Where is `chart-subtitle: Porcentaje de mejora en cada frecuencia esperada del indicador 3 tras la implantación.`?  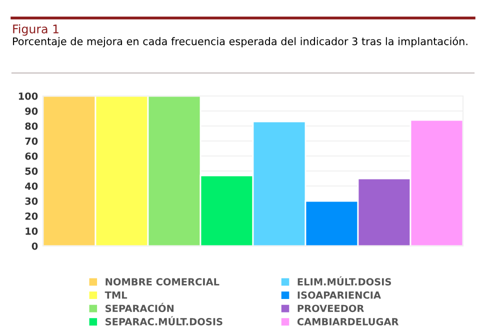 chart-subtitle: Porcentaje de mejora en cada frecuencia esperada del indicador 3 tras la implantación. is located at coordinates (240, 42).